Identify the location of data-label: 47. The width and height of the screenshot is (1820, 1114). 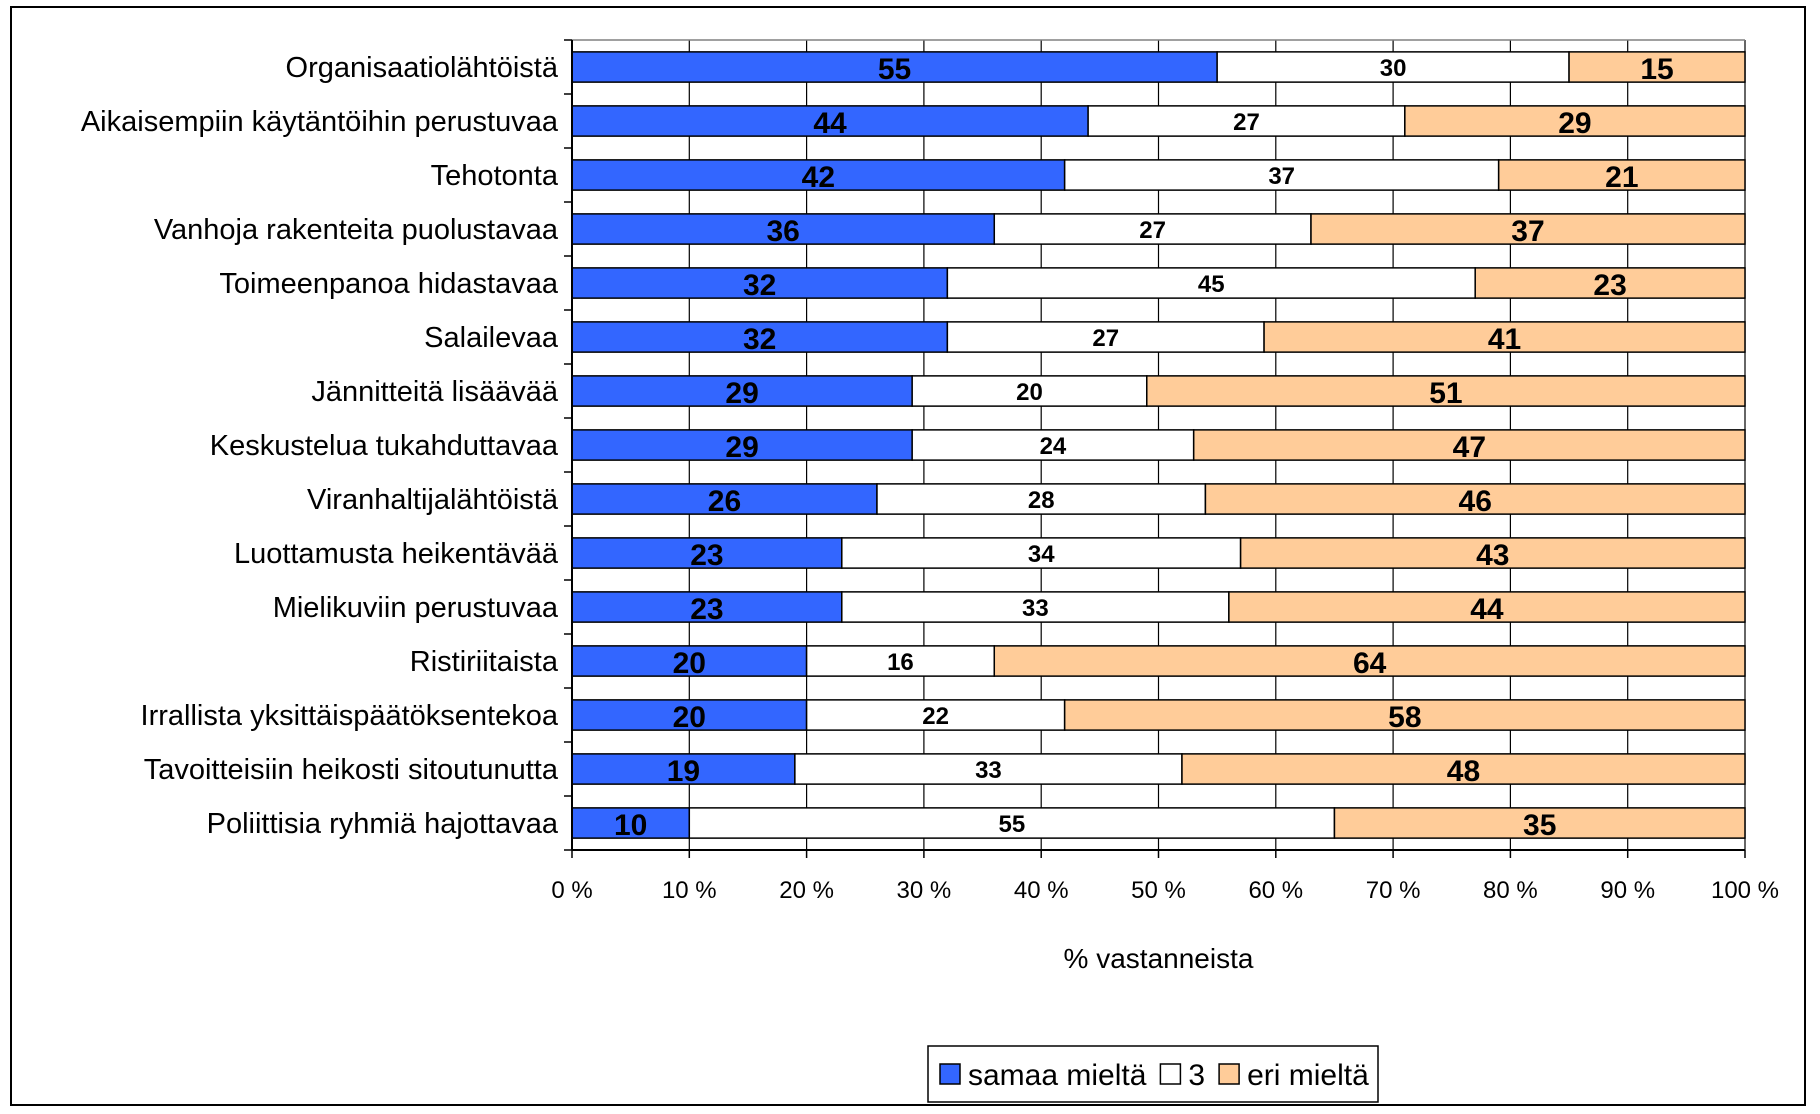
(1469, 447).